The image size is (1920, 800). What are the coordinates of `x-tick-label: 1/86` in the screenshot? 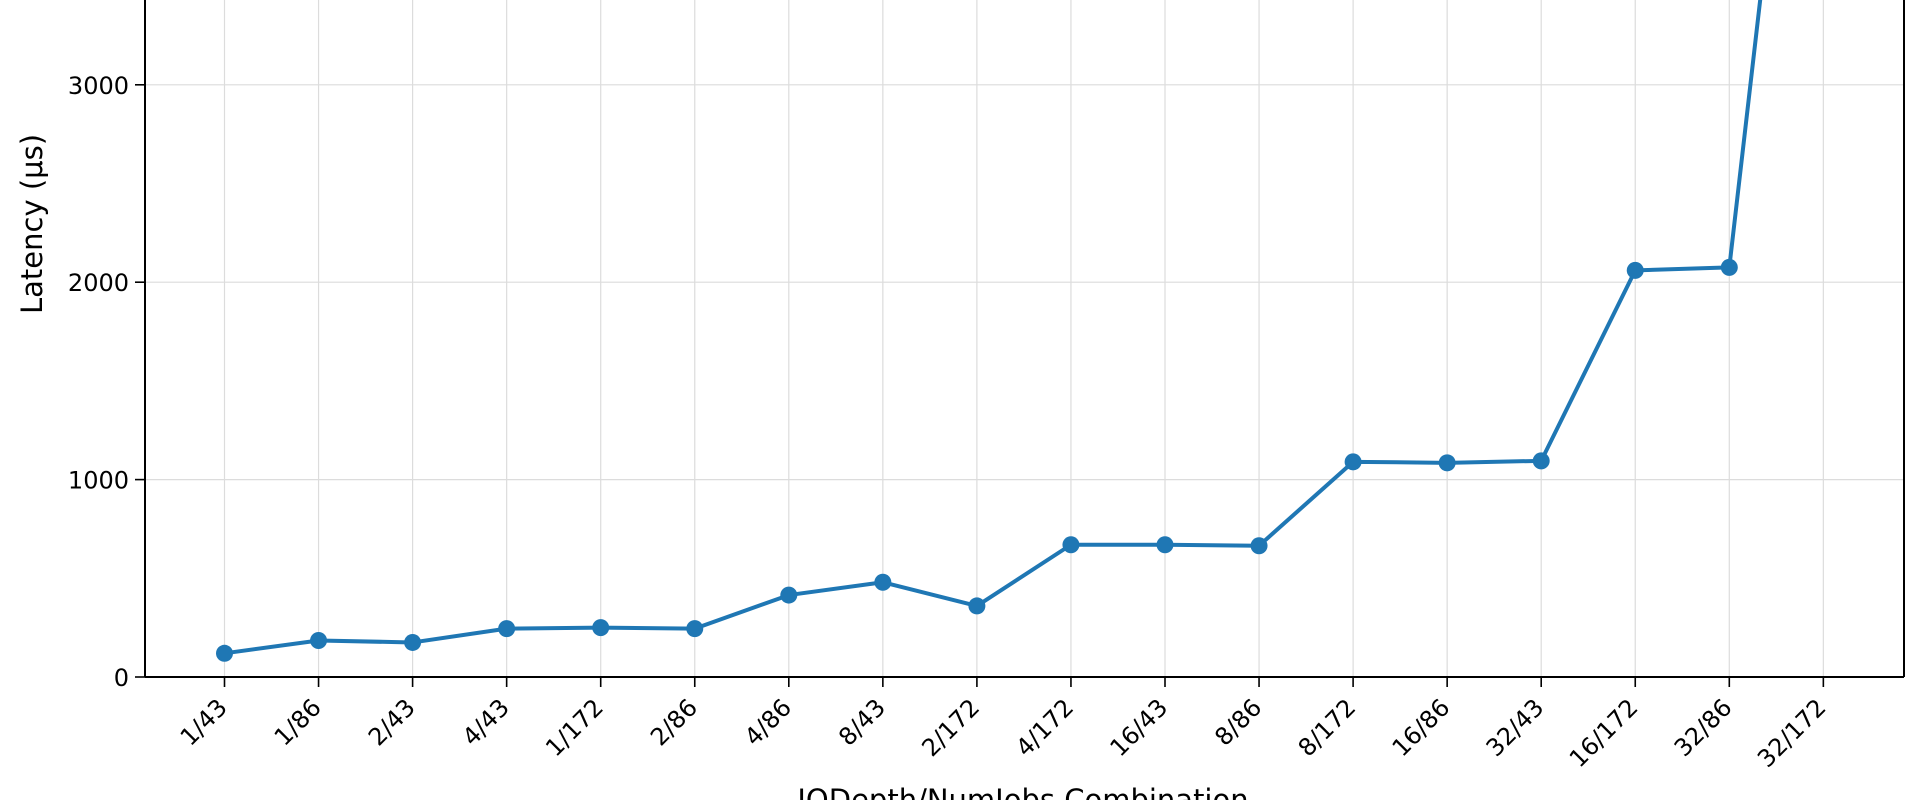 It's located at (298, 722).